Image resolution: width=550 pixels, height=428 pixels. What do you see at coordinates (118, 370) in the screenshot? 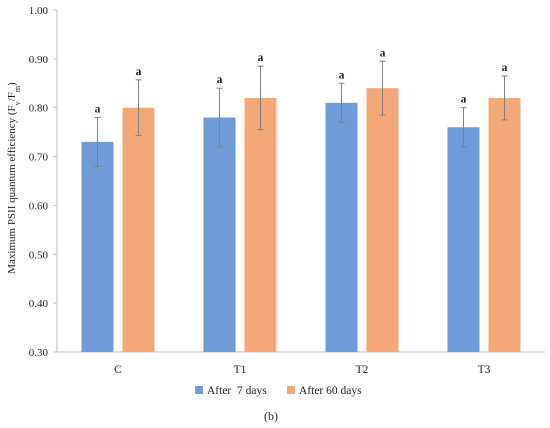
I see `x-tick-label: C` at bounding box center [118, 370].